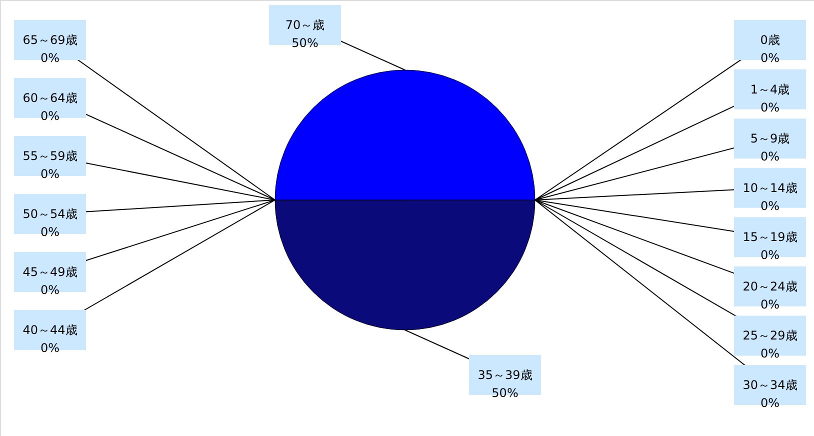  What do you see at coordinates (50, 156) in the screenshot?
I see `category-label: 55～59歳` at bounding box center [50, 156].